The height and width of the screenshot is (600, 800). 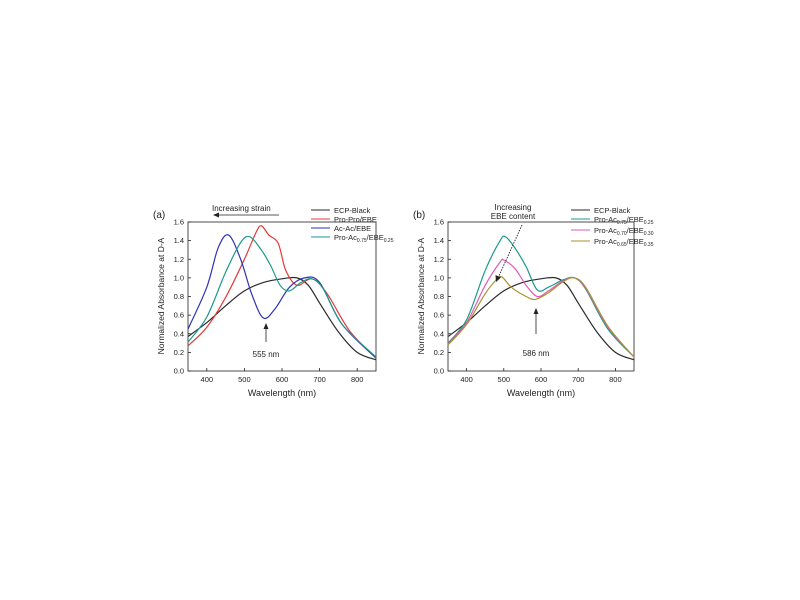 What do you see at coordinates (466, 379) in the screenshot?
I see `panel-b-x-tick-label: 400` at bounding box center [466, 379].